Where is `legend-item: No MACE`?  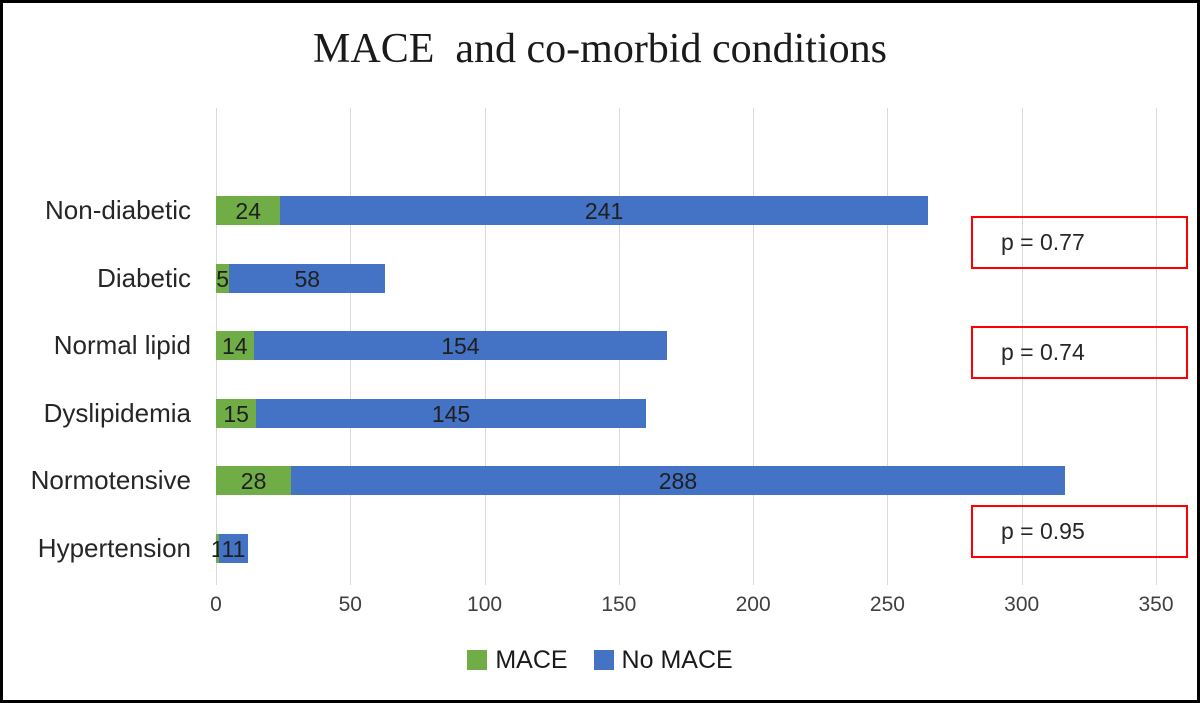
legend-item: No MACE is located at coordinates (663, 660).